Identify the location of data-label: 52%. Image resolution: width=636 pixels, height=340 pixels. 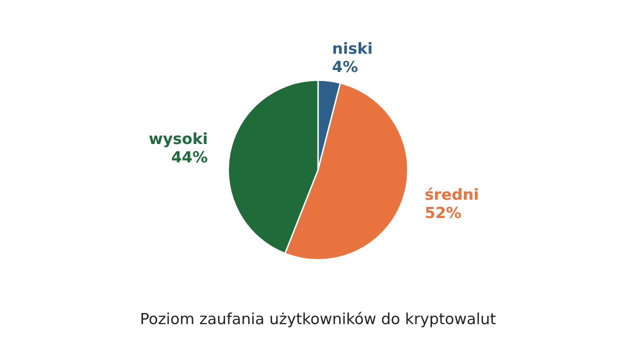
(443, 212).